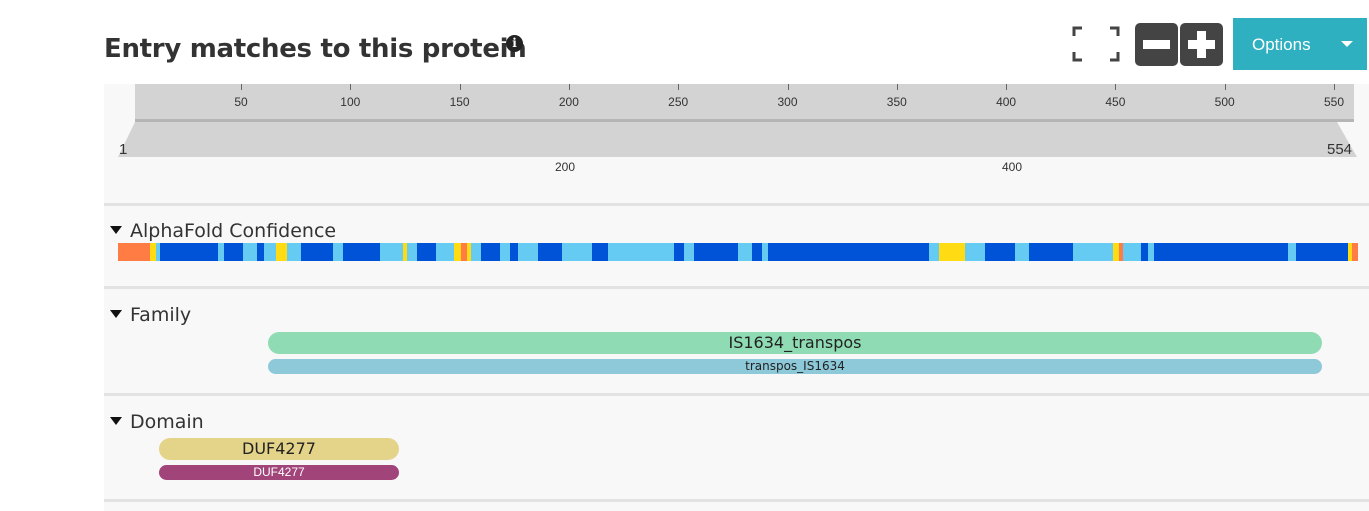  Describe the element at coordinates (350, 102) in the screenshot. I see `ruler-tick-label: 100` at that location.